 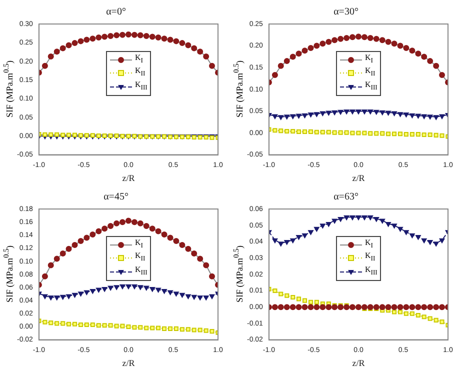 What do you see at coordinates (346, 197) in the screenshot?
I see `chart-title: α=63°` at bounding box center [346, 197].